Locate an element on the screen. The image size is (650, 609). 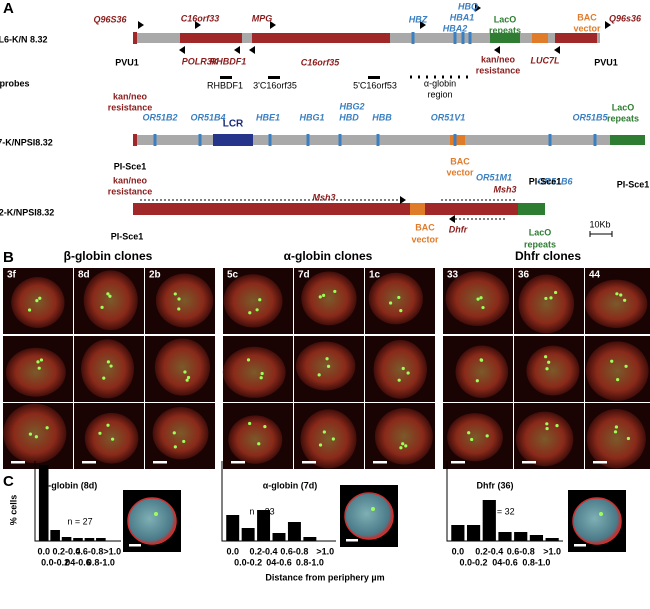
label: 0.0-0.2 is located at coordinates (474, 562).